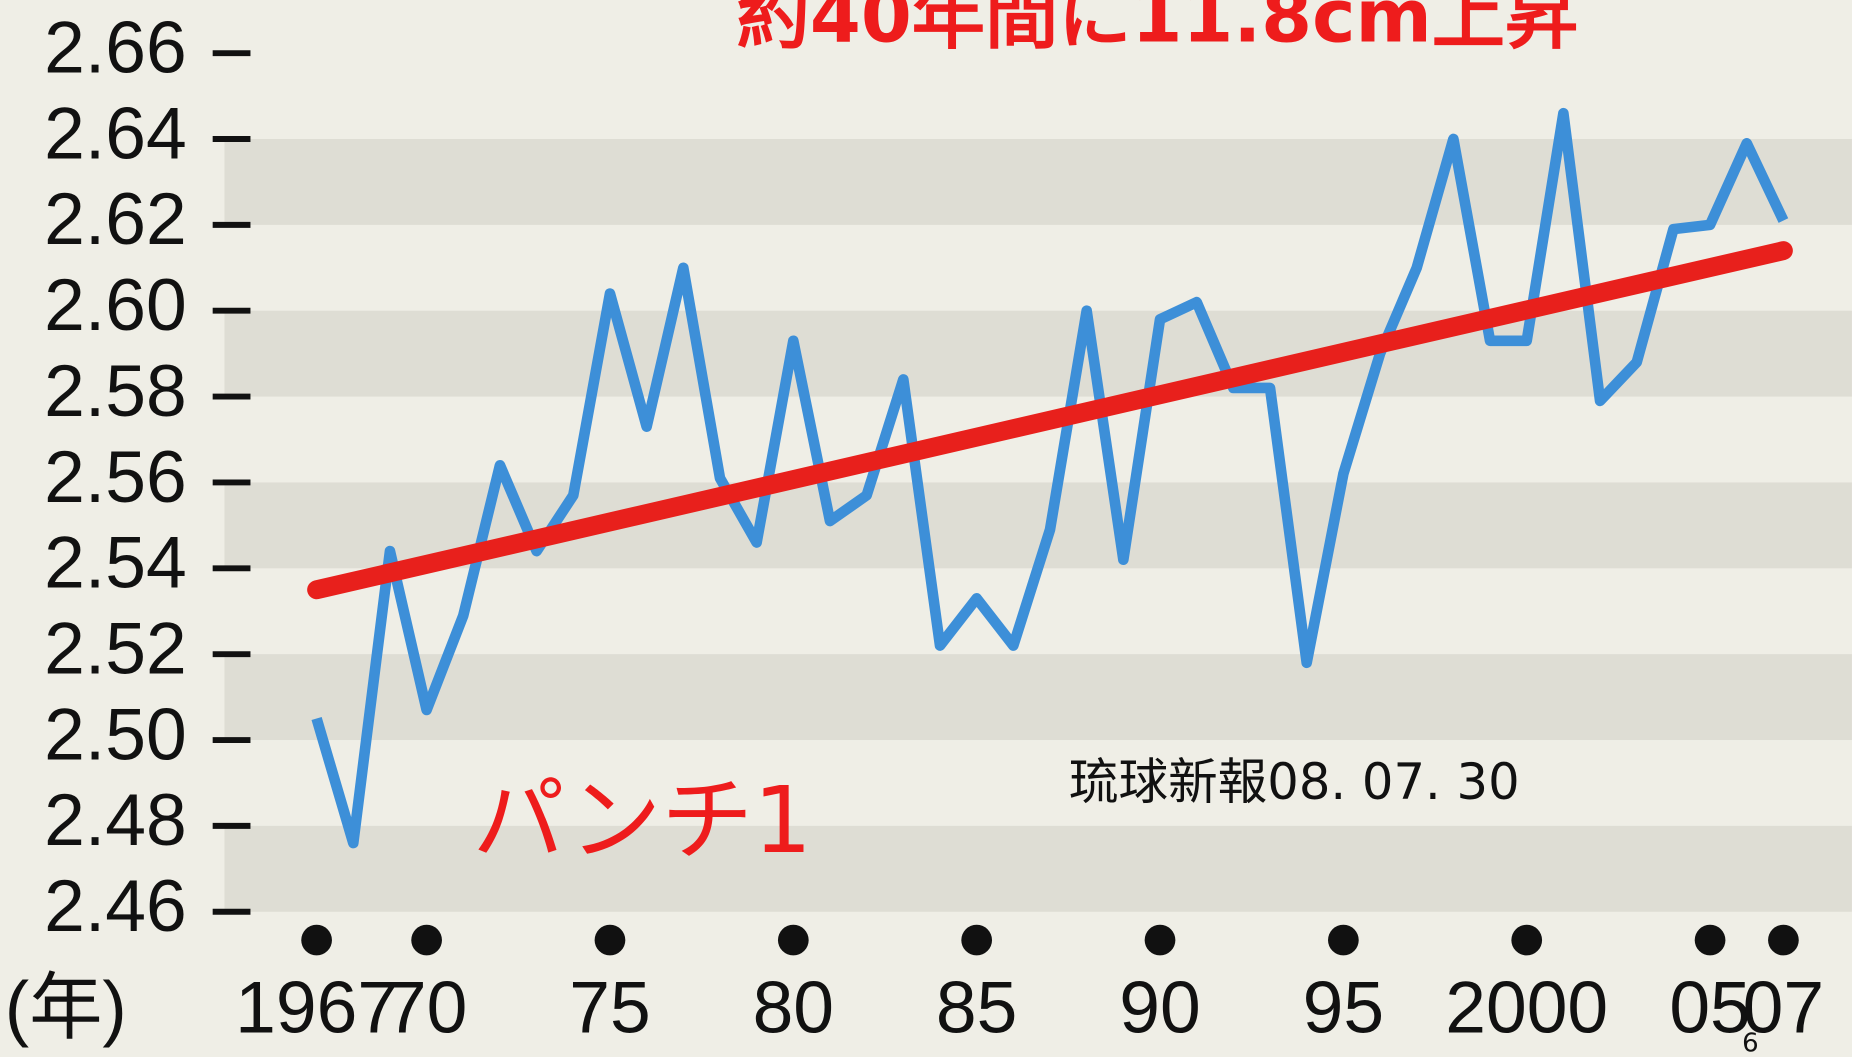  Describe the element at coordinates (115, 649) in the screenshot. I see `y-tick-label: 2.52` at that location.